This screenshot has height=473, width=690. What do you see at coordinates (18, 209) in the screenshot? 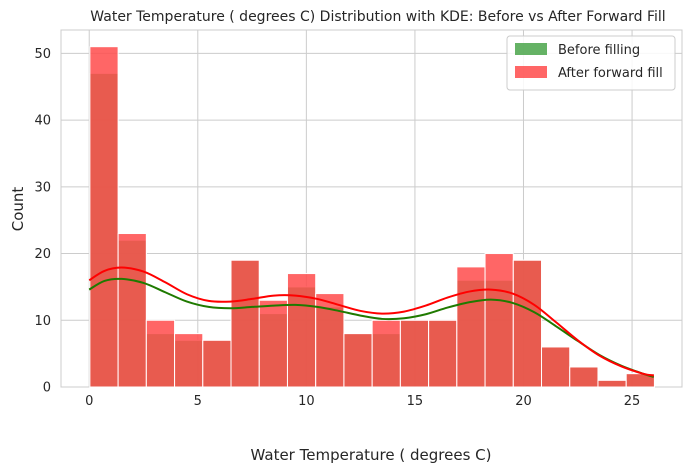
I see `y-axis-label: Count` at bounding box center [18, 209].